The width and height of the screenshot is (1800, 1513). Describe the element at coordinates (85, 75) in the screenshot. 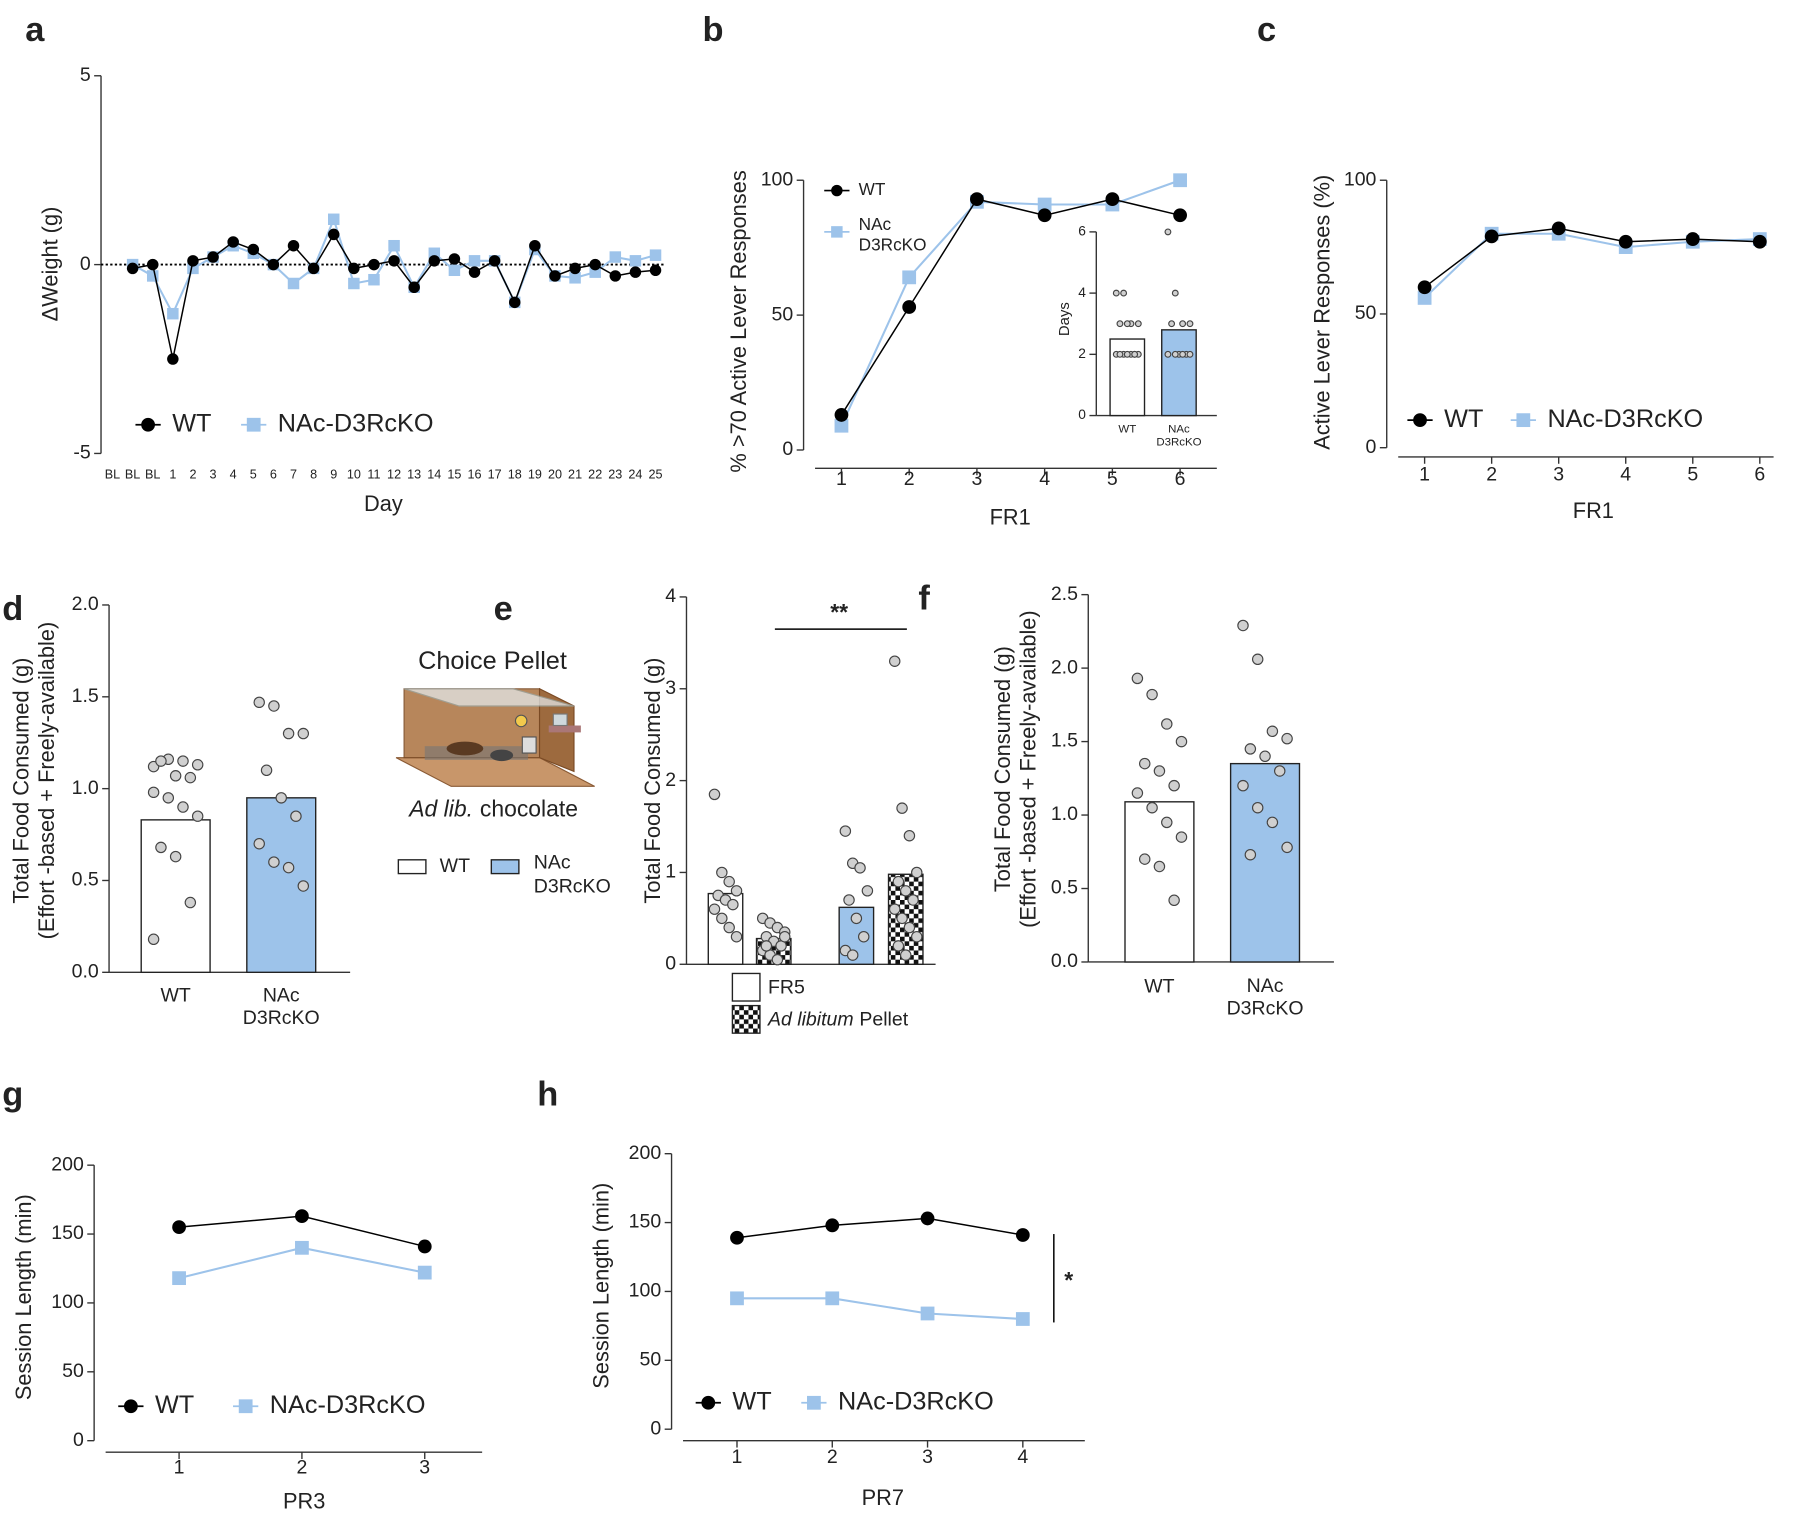

I see `y-tick-label: 5` at that location.